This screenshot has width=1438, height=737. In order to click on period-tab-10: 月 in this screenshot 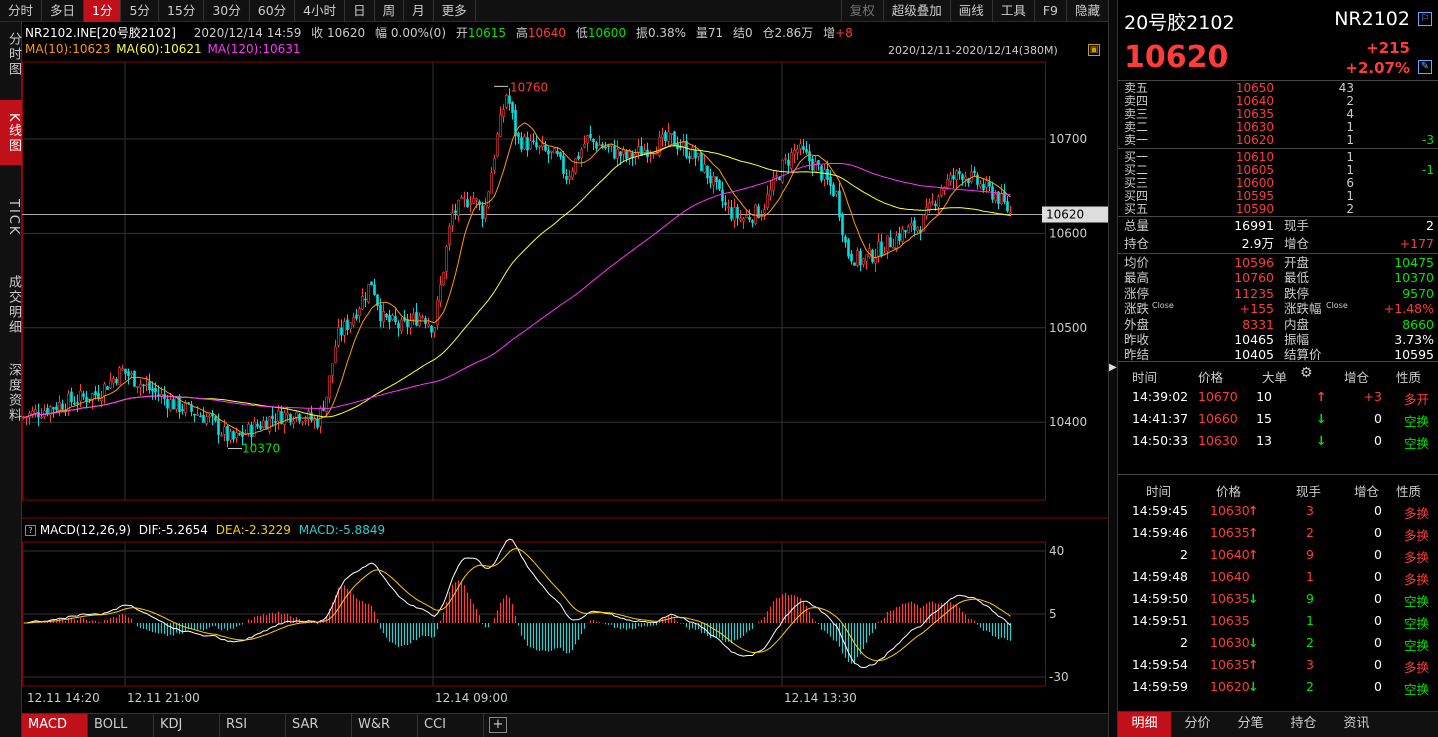, I will do `click(419, 11)`.